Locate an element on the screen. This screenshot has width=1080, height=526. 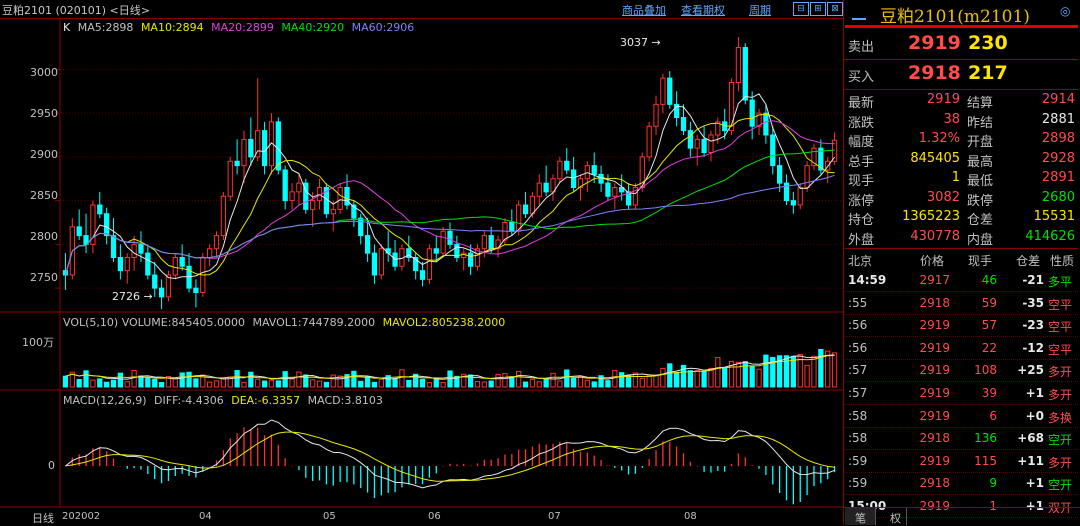
stat-value: 3082 is located at coordinates (943, 197).